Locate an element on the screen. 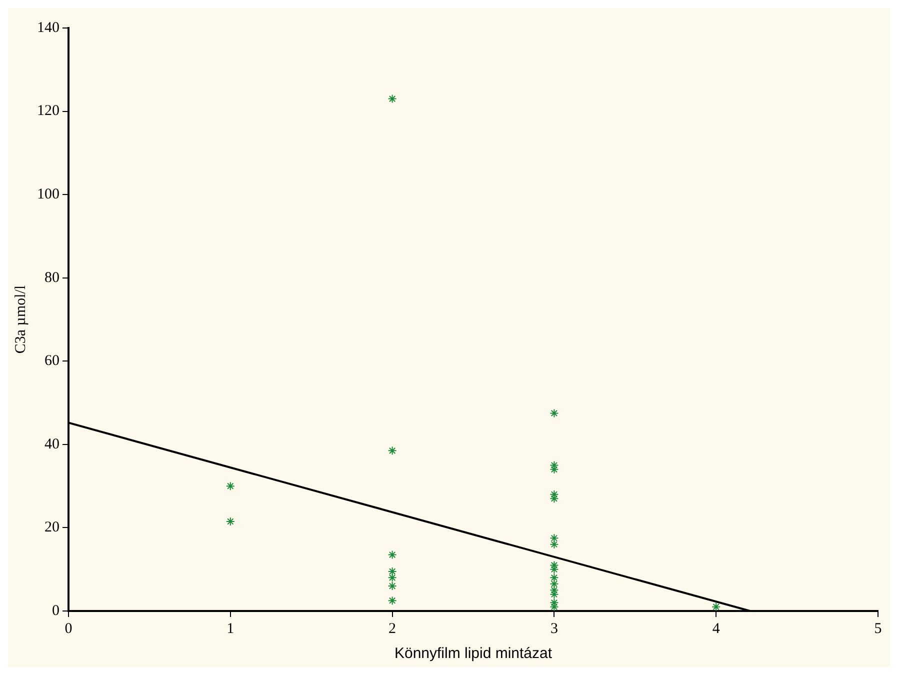 Image resolution: width=898 pixels, height=675 pixels. x-tick-label: 5 is located at coordinates (878, 628).